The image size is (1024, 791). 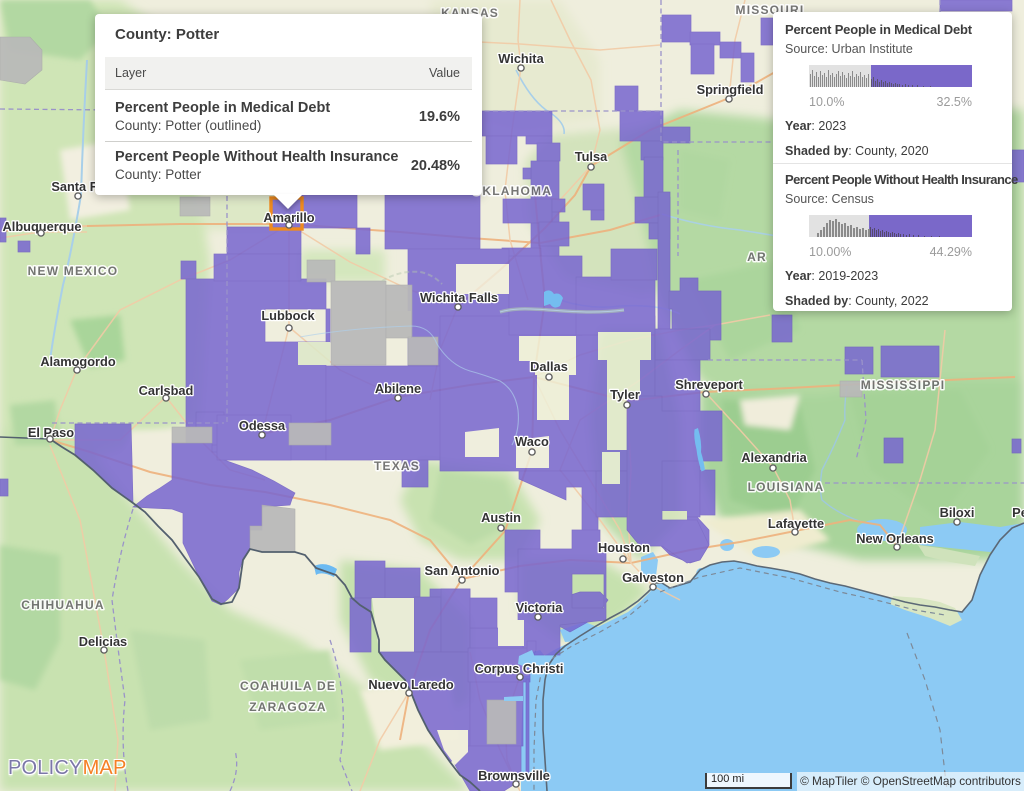 I want to click on svg-text: MISSISSIPPI, so click(x=903, y=385).